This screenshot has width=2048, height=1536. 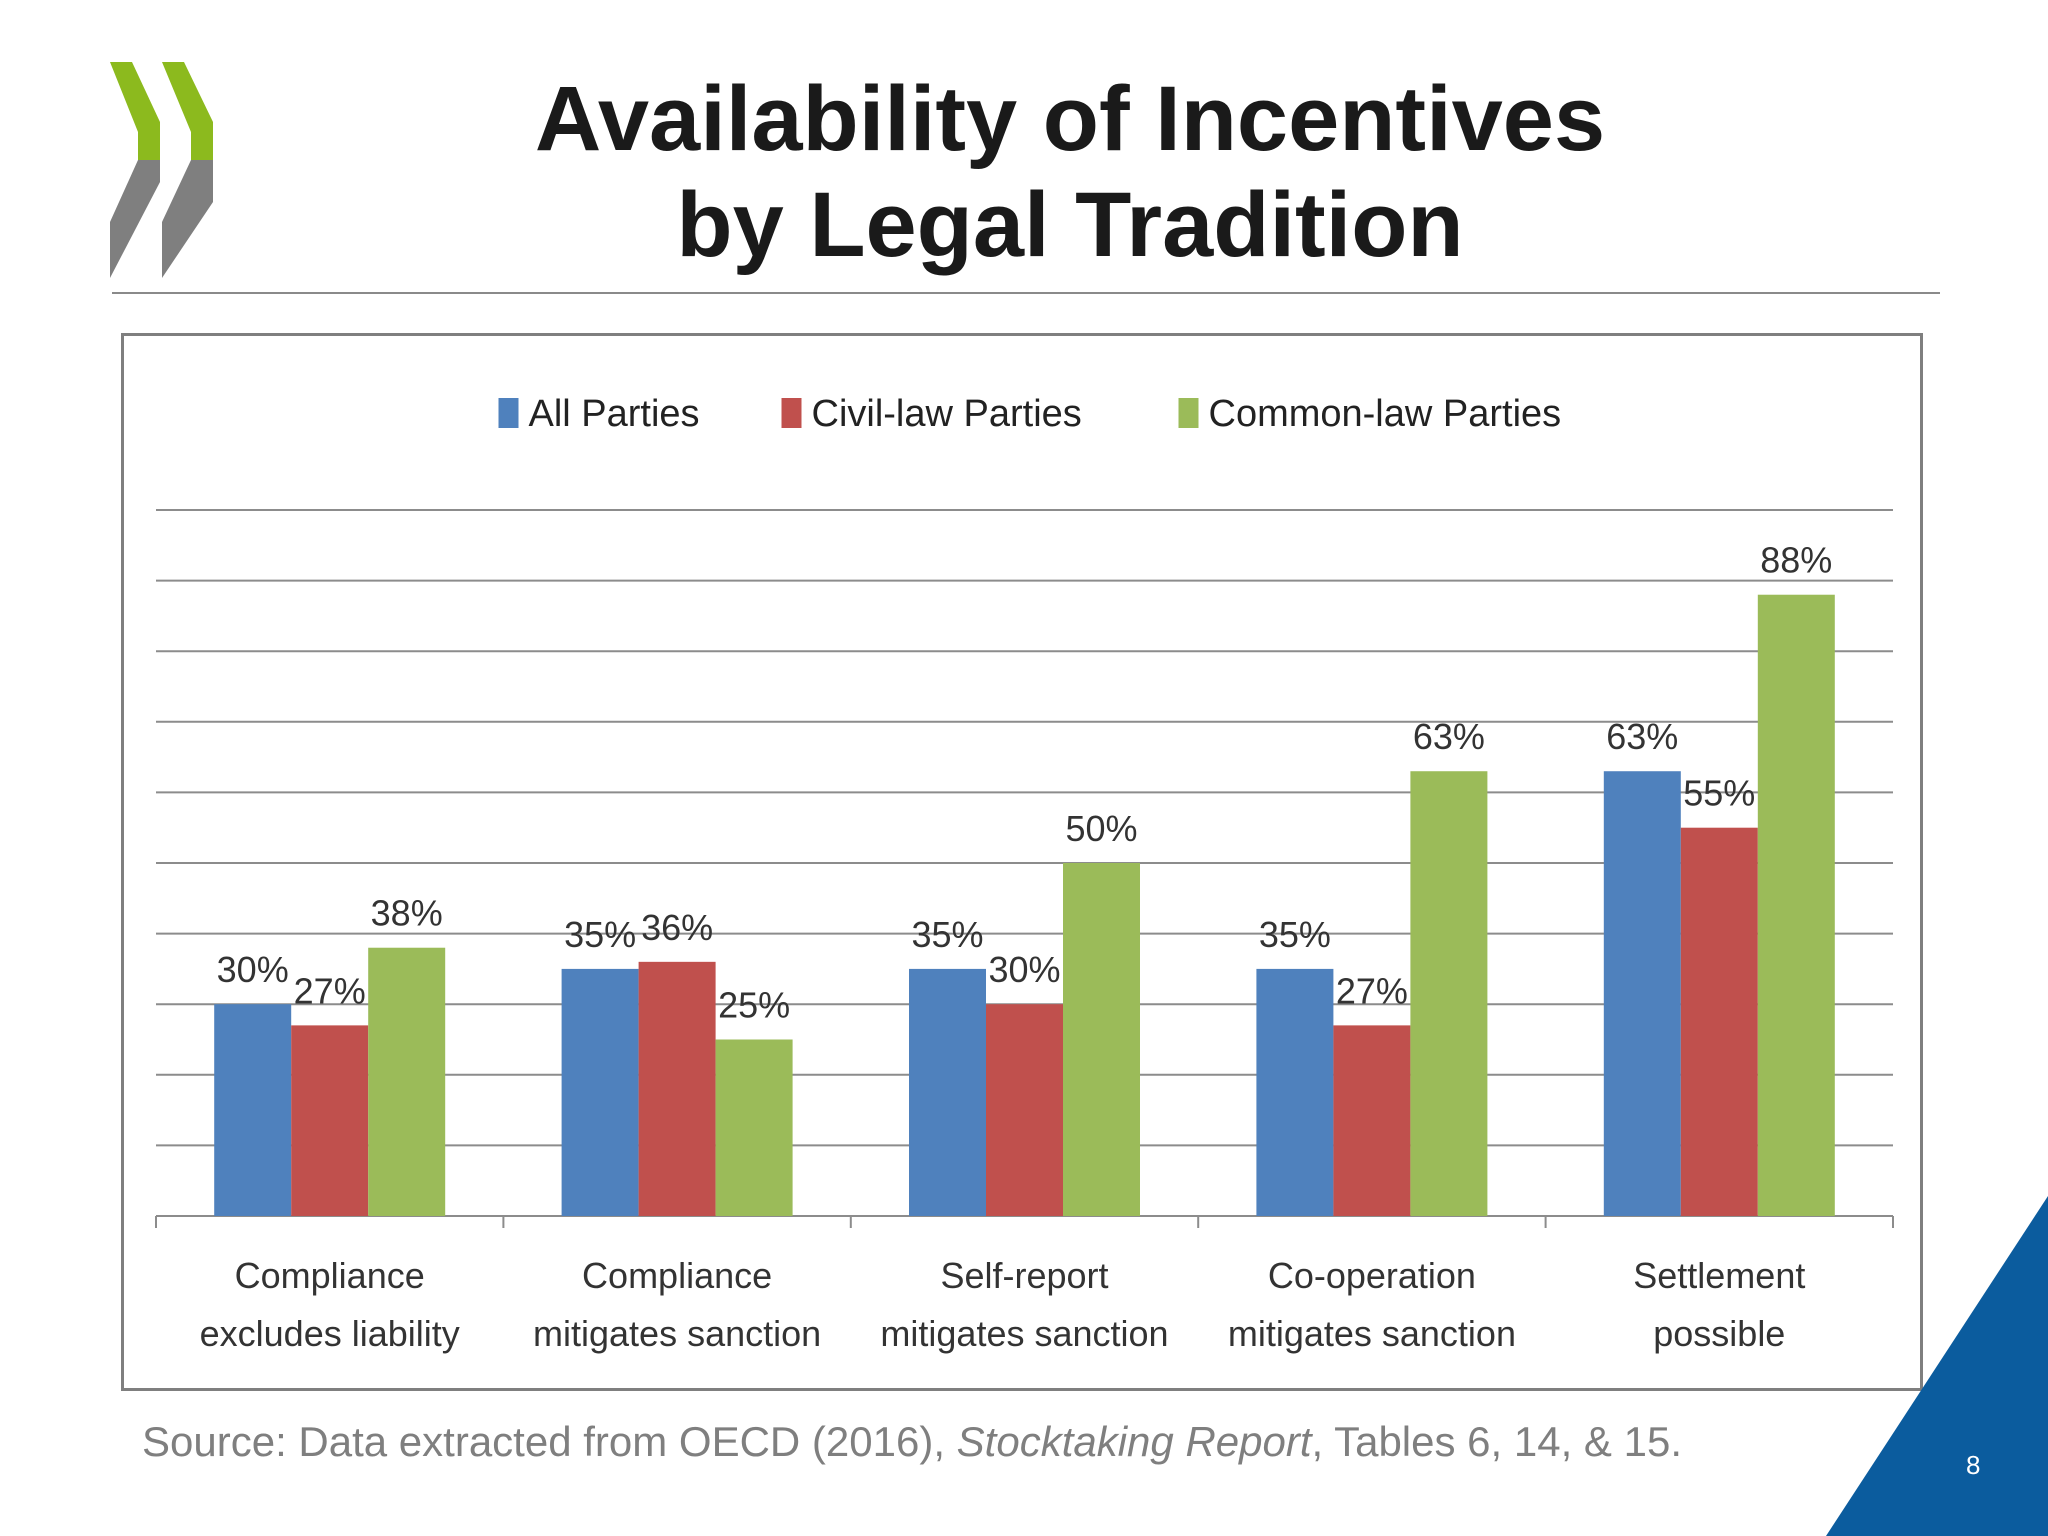 I want to click on page-number: 8, so click(x=1973, y=1465).